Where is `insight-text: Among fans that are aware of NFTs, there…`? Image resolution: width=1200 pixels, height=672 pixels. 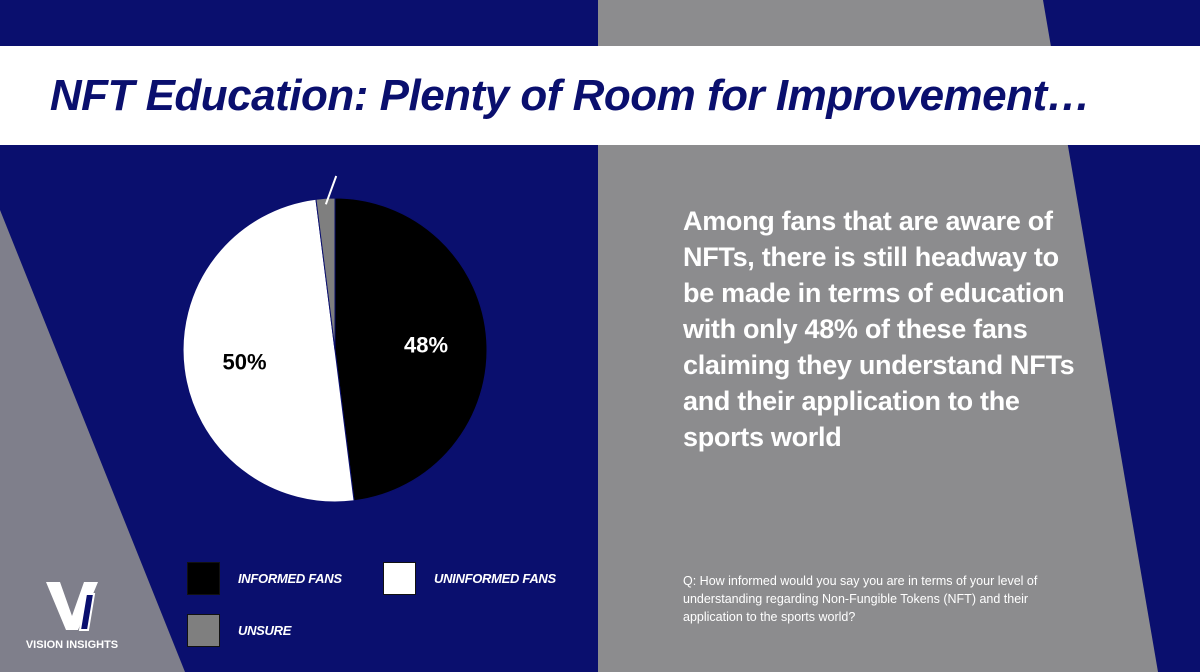 insight-text: Among fans that are aware of NFTs, there… is located at coordinates (879, 329).